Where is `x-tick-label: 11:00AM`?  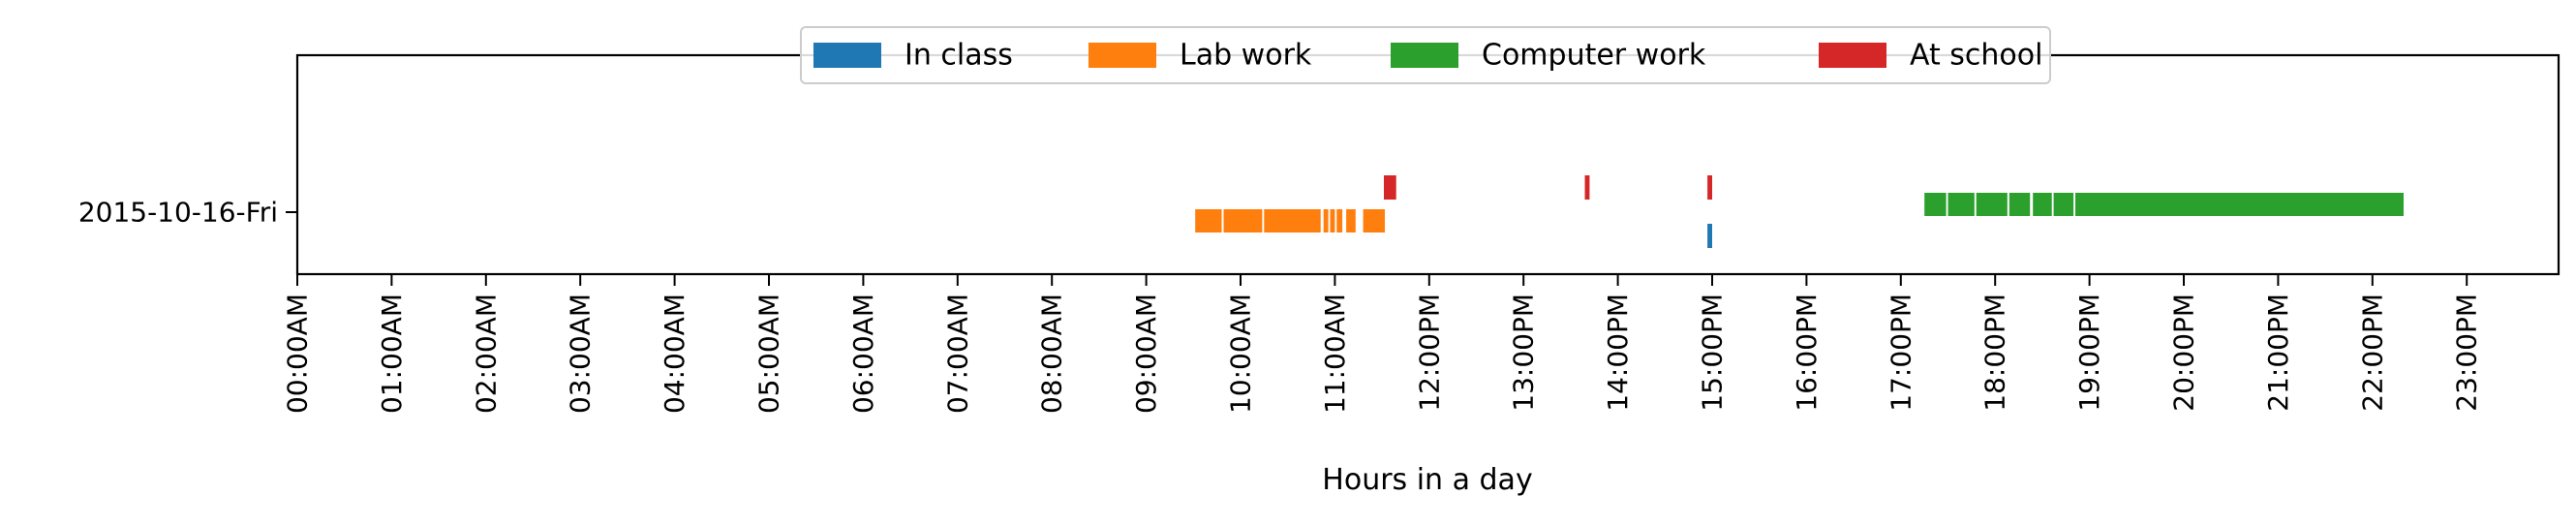 x-tick-label: 11:00AM is located at coordinates (1335, 354).